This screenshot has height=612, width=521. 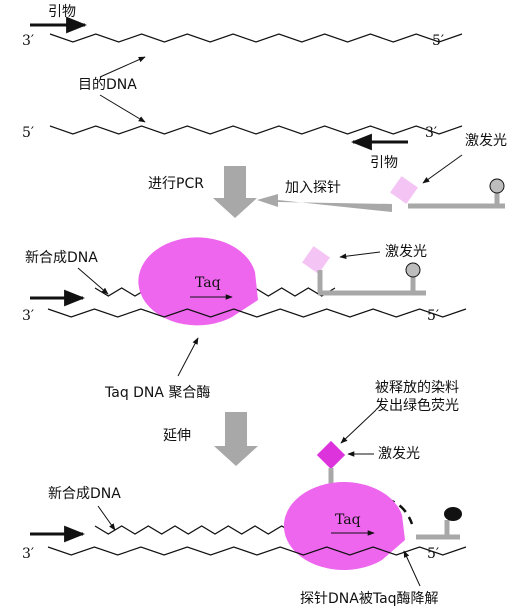 What do you see at coordinates (28, 316) in the screenshot?
I see `strand-3prime-label-stage2: 3′` at bounding box center [28, 316].